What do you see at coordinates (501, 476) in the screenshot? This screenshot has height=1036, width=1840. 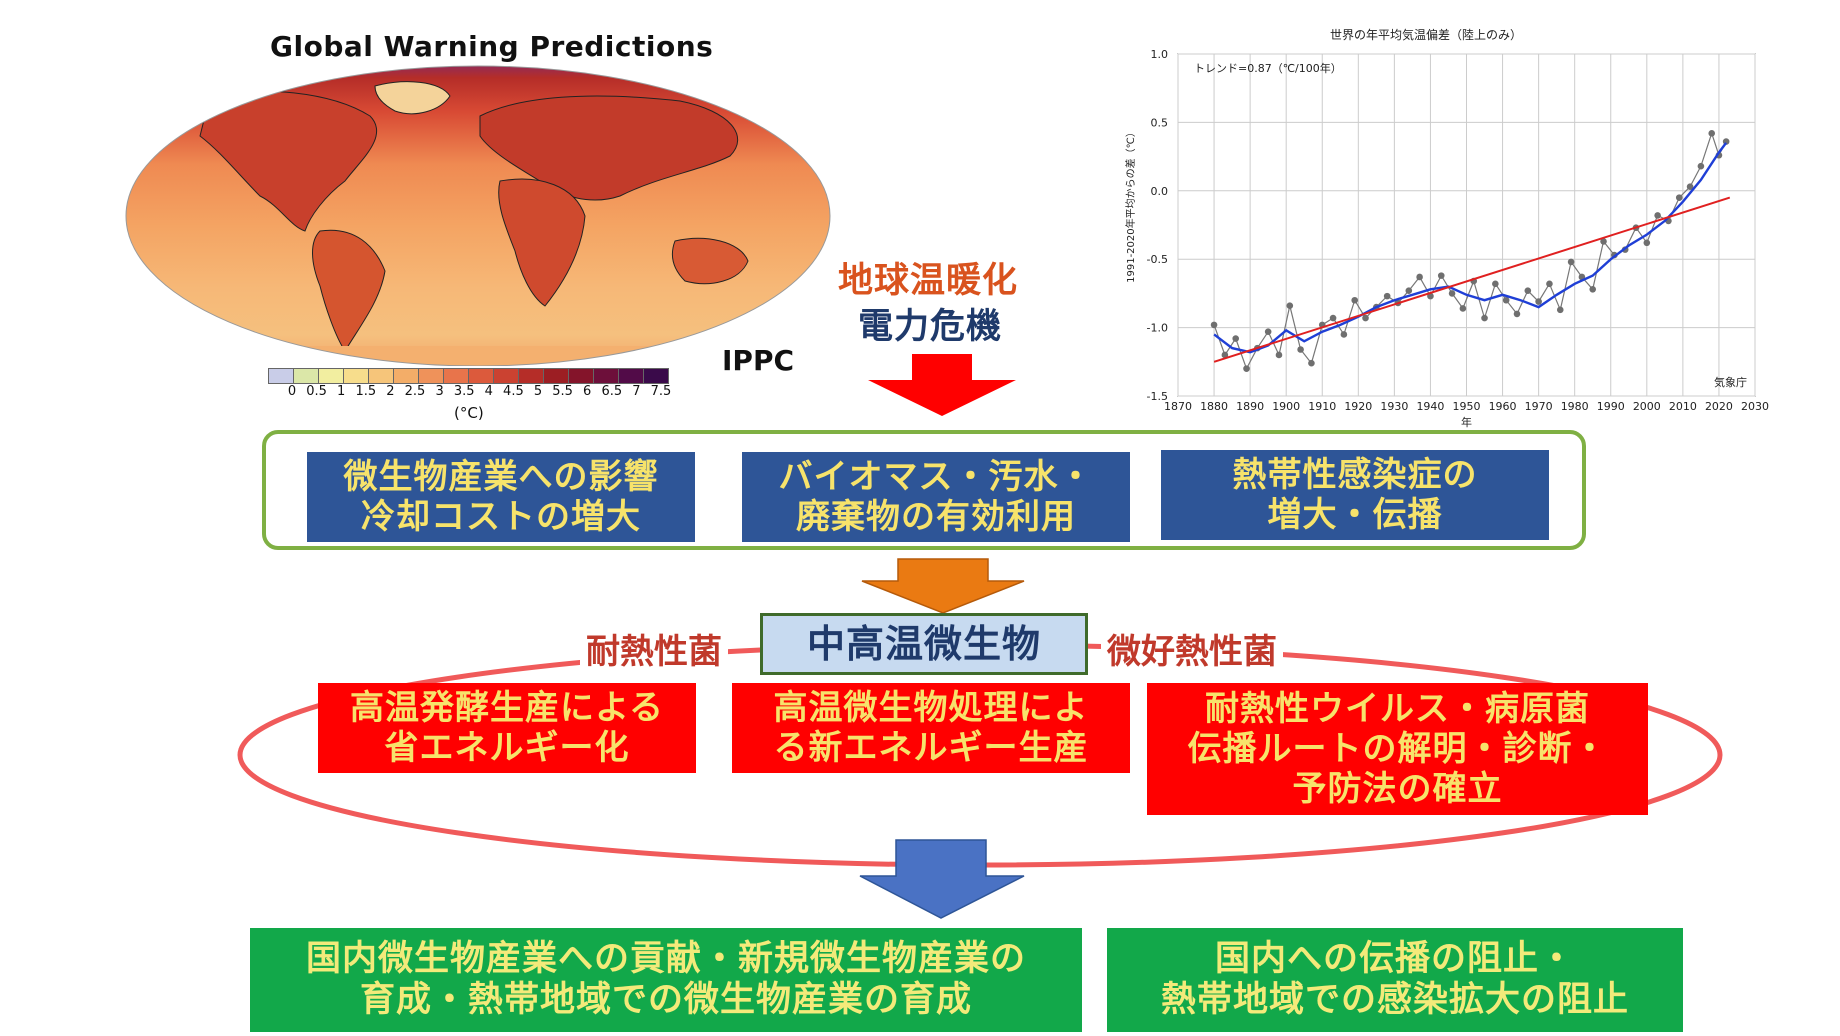 I see `impact-box-industry-line1: 微生物産業への影響` at bounding box center [501, 476].